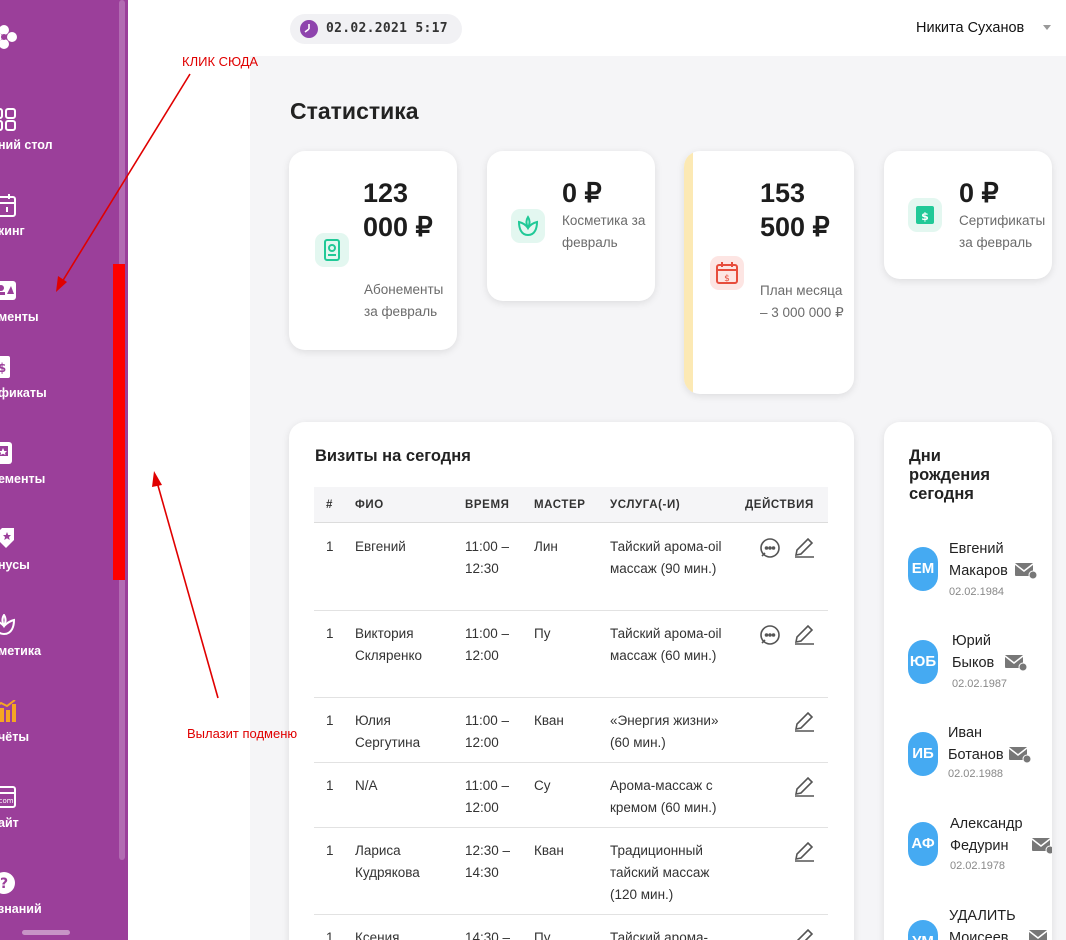 Image resolution: width=1066 pixels, height=940 pixels. I want to click on subscription-icon, so click(332, 250).